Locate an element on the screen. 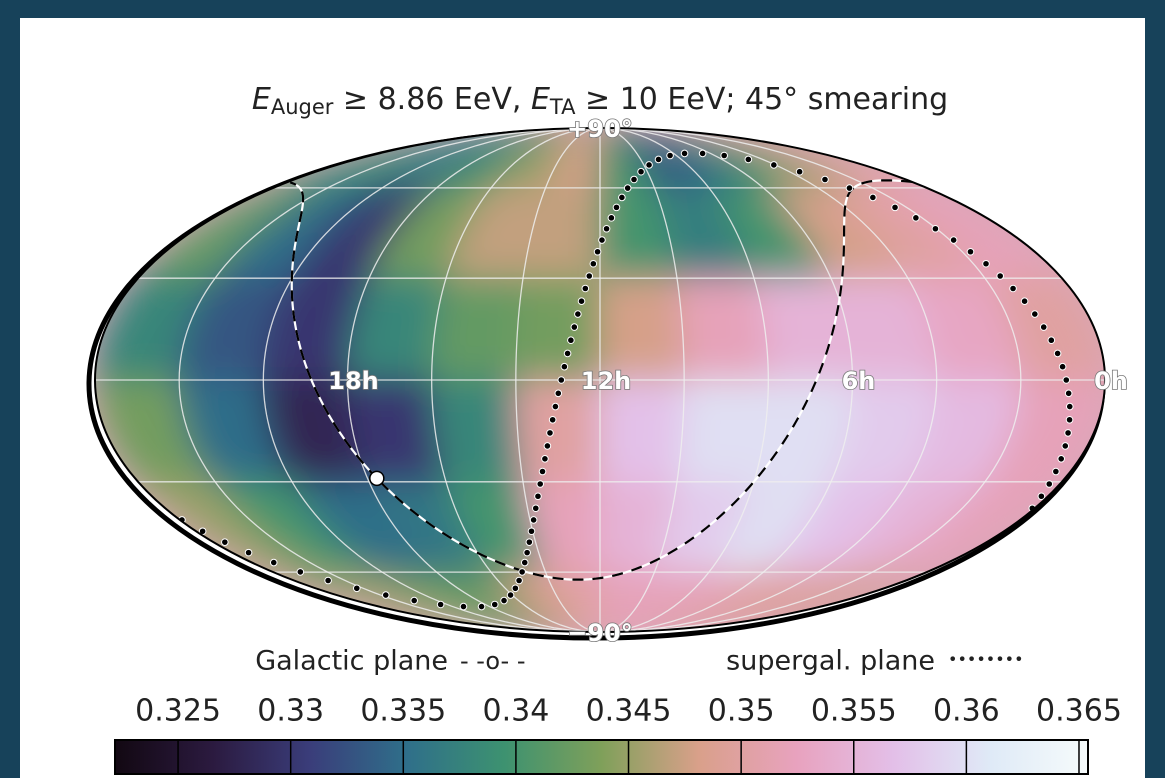 Image resolution: width=1165 pixels, height=778 pixels. ra-label: 0h is located at coordinates (1111, 381).